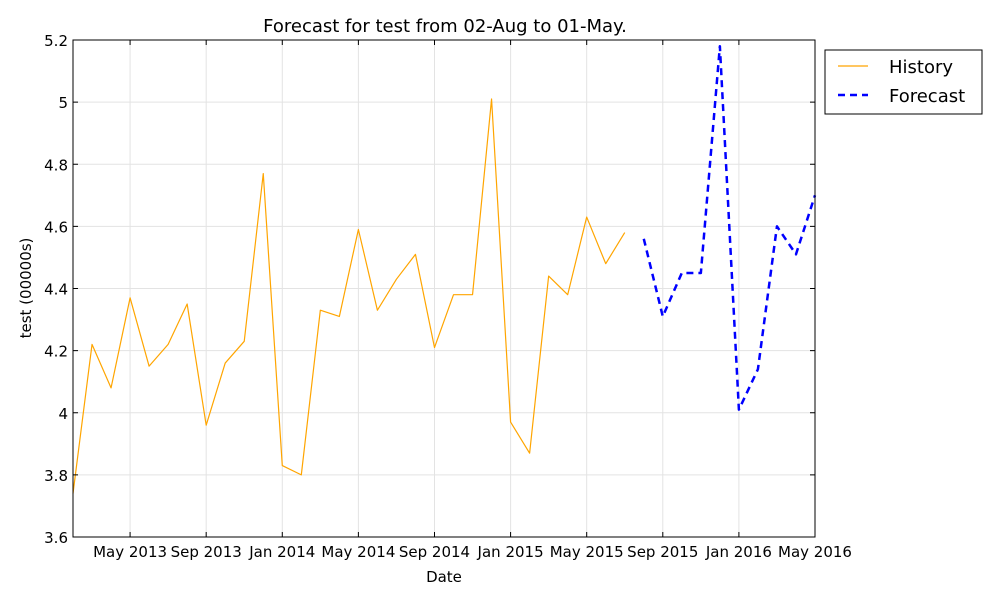 The height and width of the screenshot is (600, 1000). What do you see at coordinates (662, 552) in the screenshot?
I see `x-tick-label: Sep 2015` at bounding box center [662, 552].